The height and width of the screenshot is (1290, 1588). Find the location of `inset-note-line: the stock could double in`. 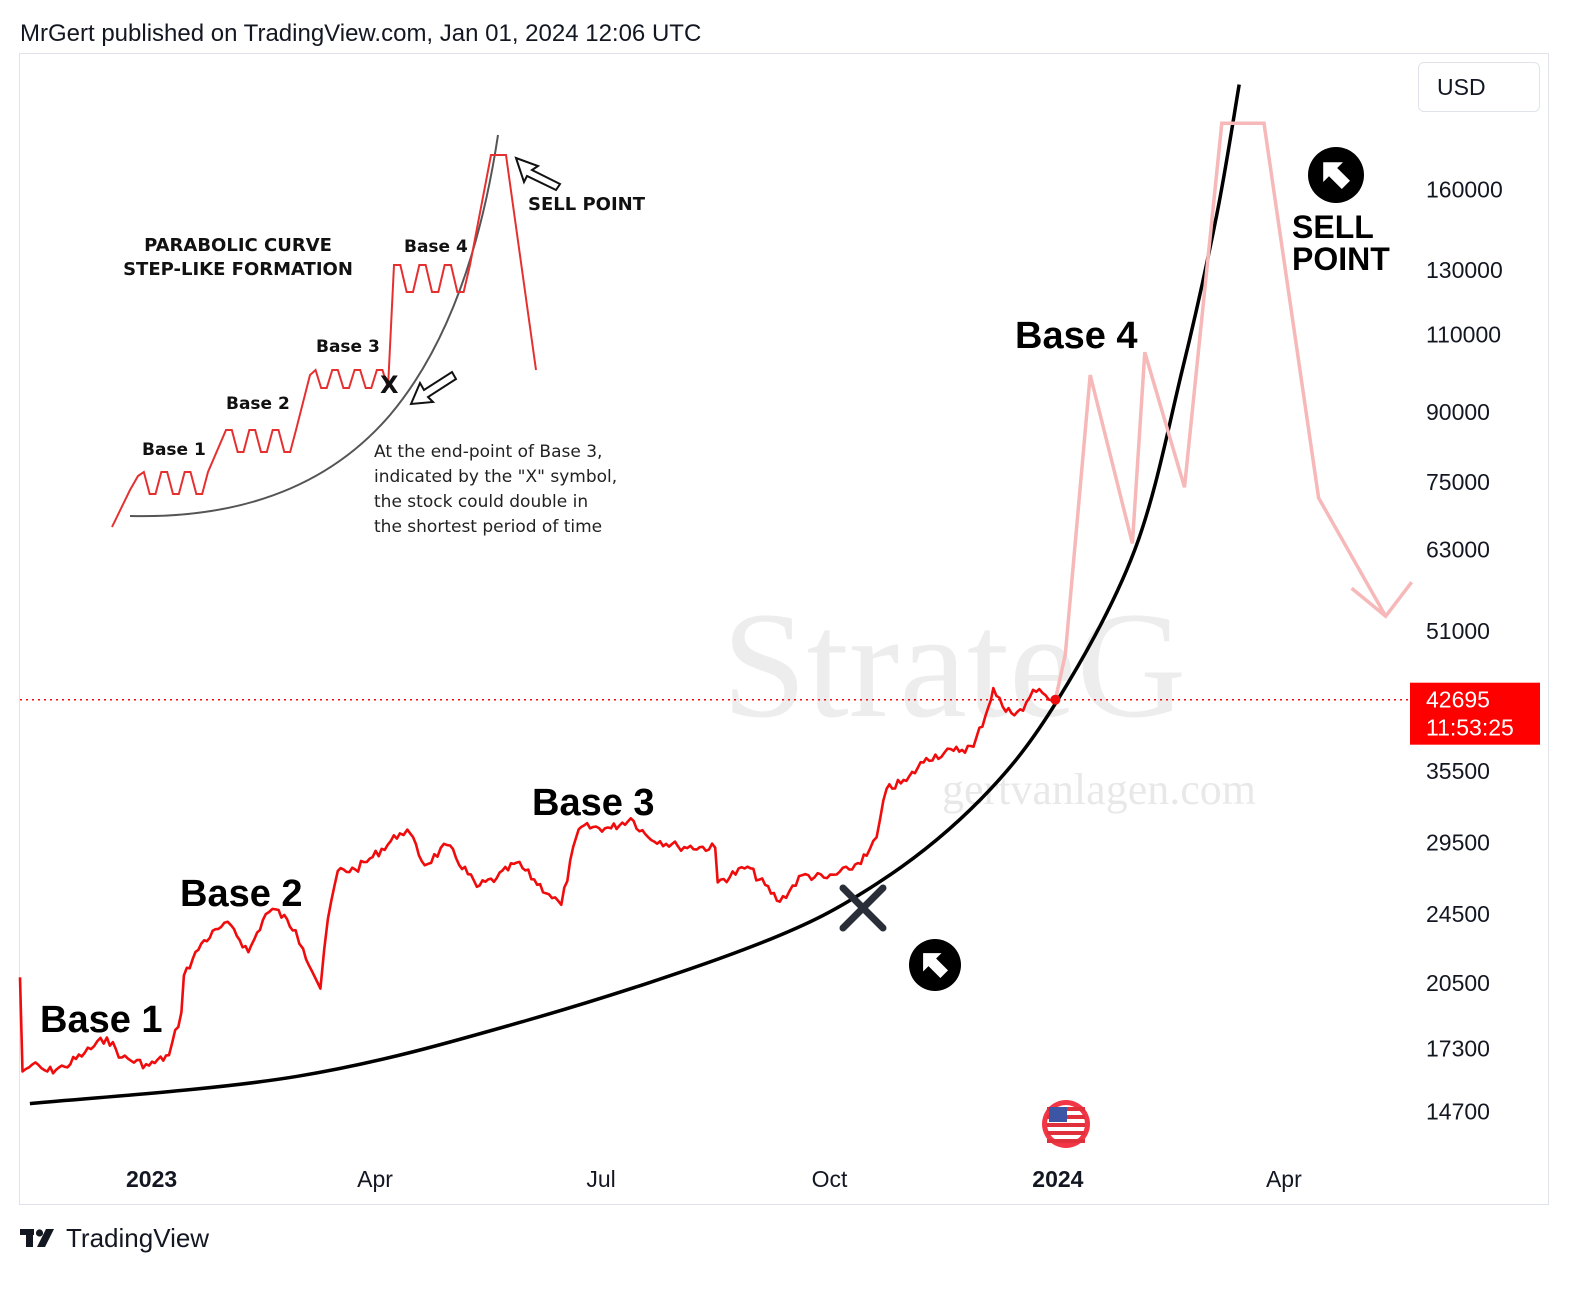

inset-note-line: the stock could double in is located at coordinates (481, 502).